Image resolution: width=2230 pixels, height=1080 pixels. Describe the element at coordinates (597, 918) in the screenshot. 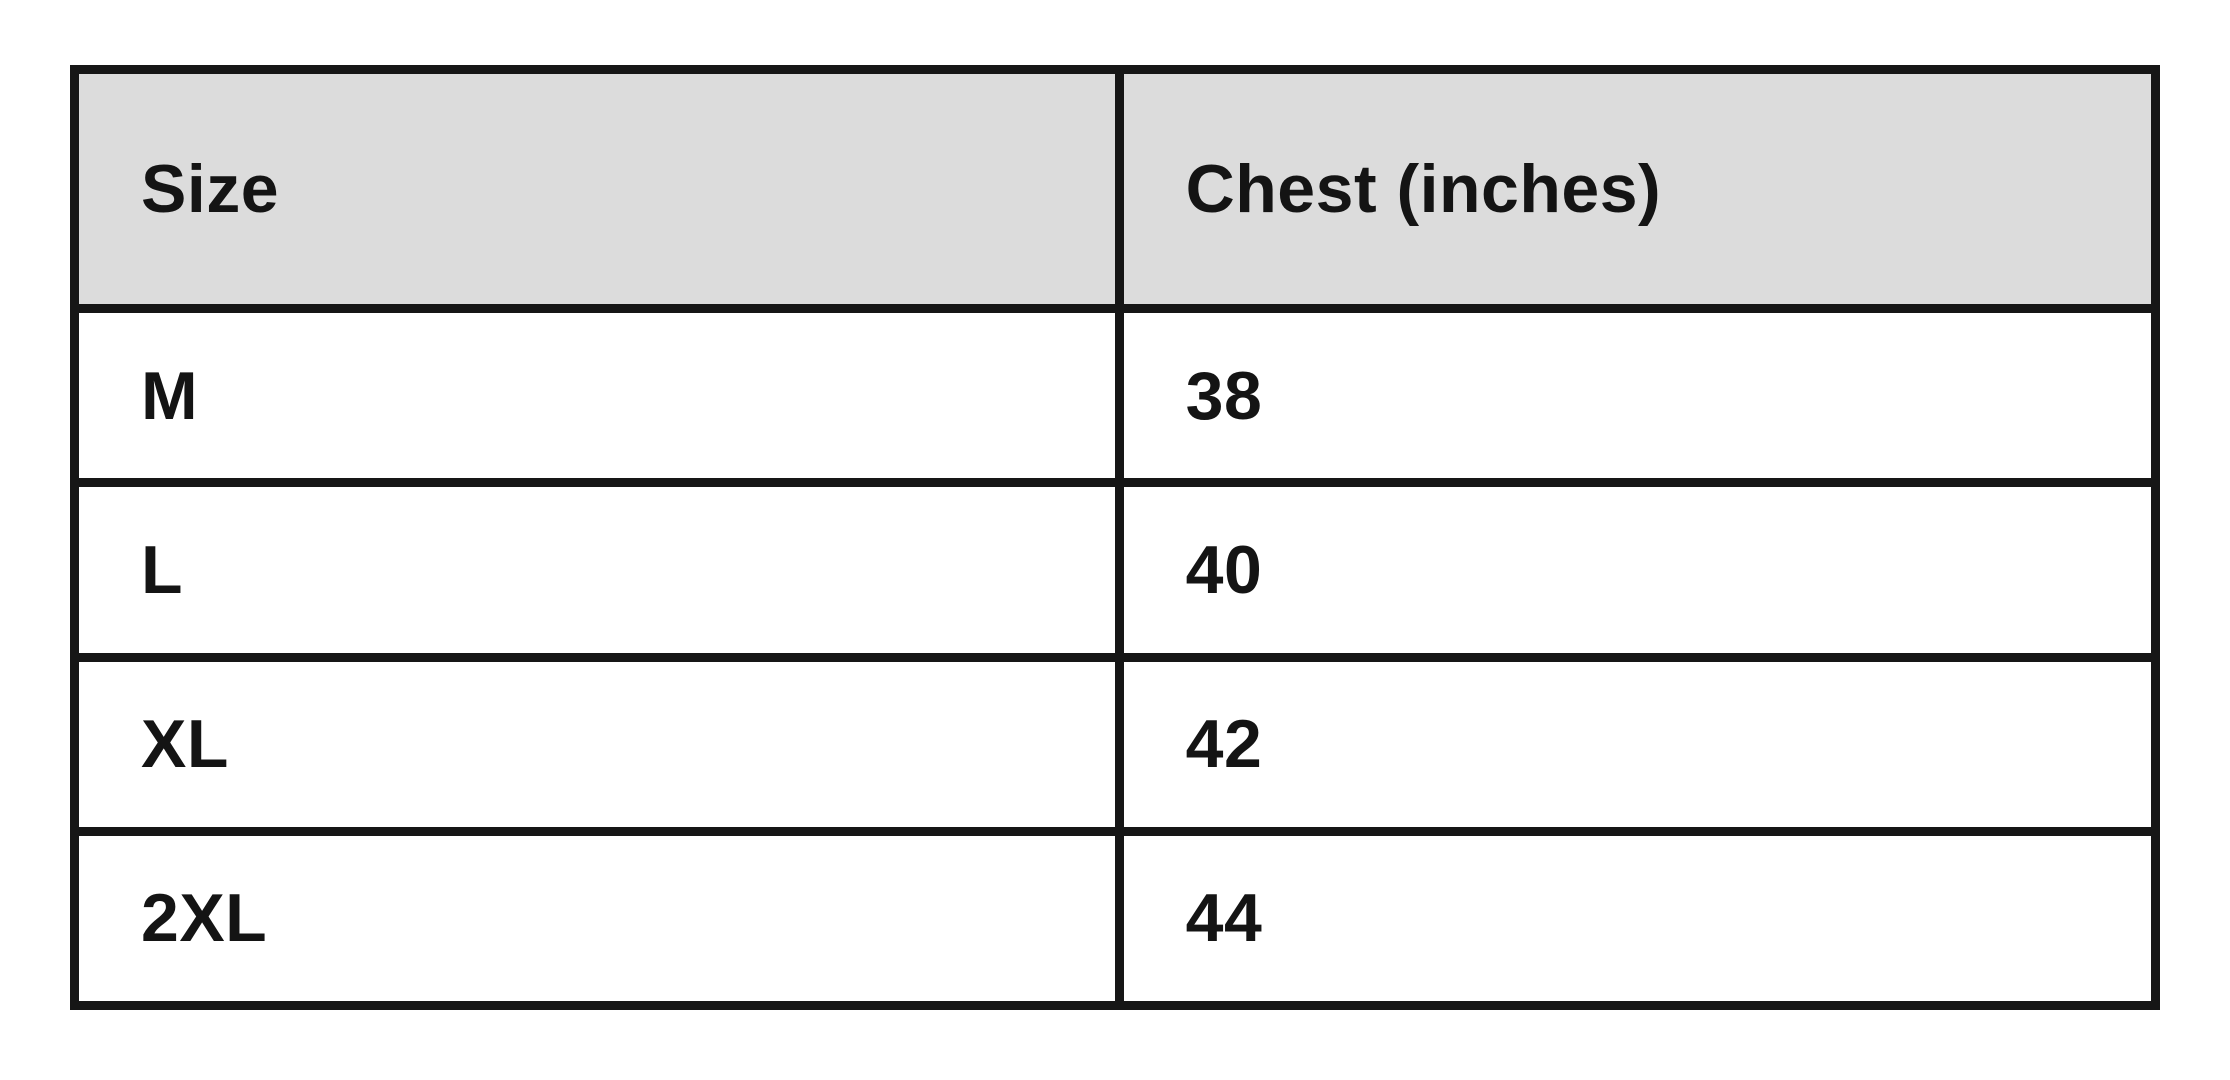

I see `size-cell: 2XL` at that location.